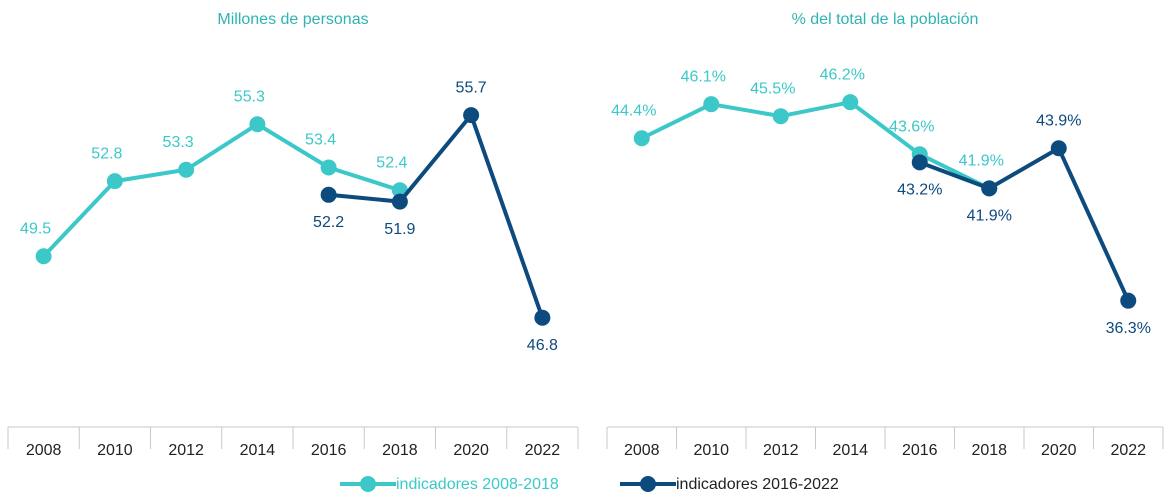 This screenshot has width=1174, height=497. I want to click on data-label: 52.2, so click(328, 222).